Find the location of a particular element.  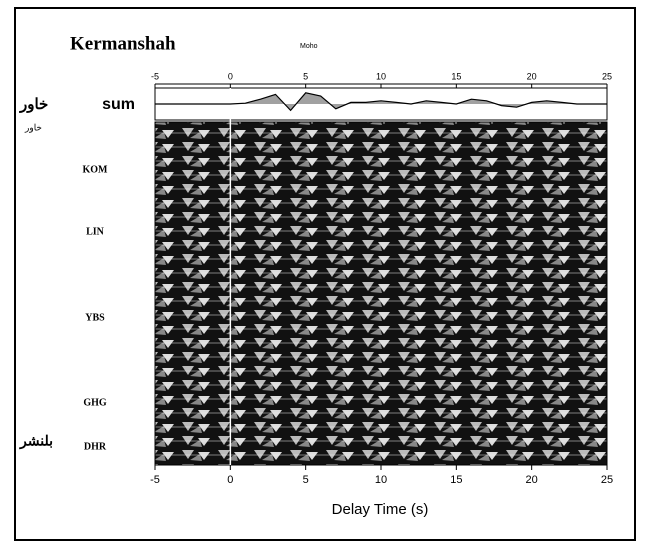

side-label: بلنشر is located at coordinates (36, 441).